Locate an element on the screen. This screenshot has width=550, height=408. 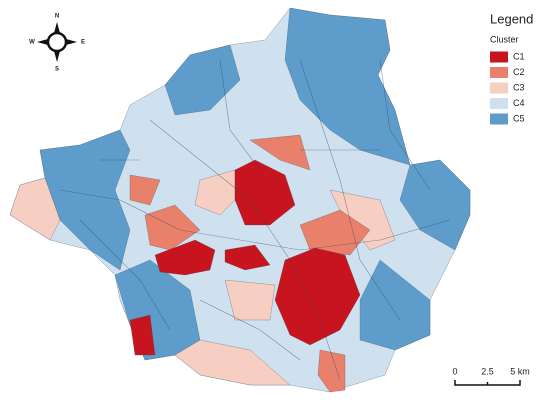
scale-label: 0 is located at coordinates (454, 371).